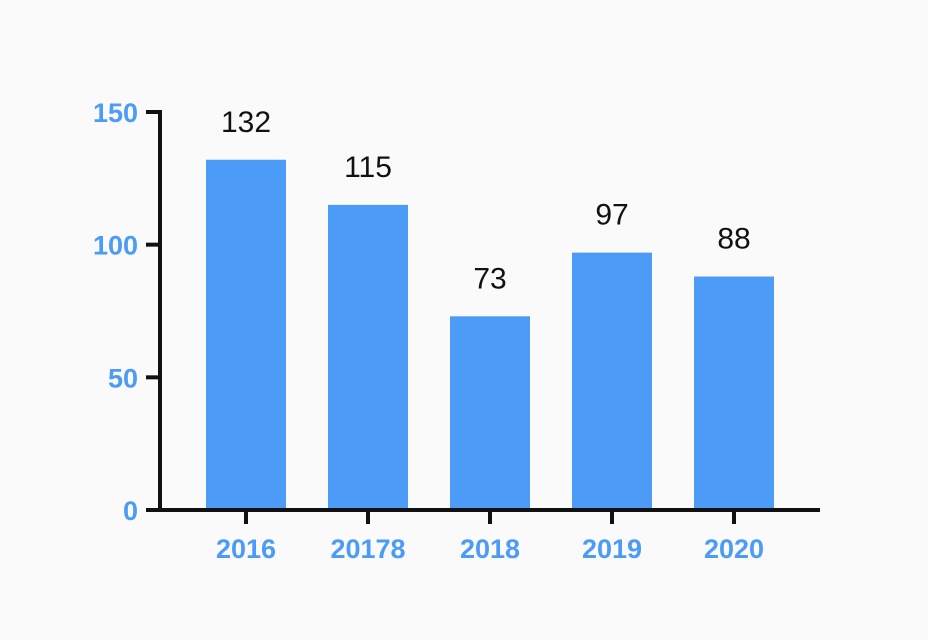 Image resolution: width=928 pixels, height=640 pixels. I want to click on data-label-2016: 132, so click(246, 122).